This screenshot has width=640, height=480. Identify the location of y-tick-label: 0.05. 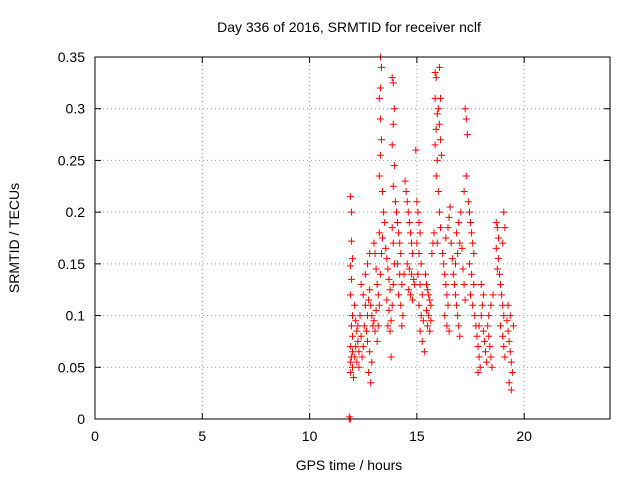
(71, 367).